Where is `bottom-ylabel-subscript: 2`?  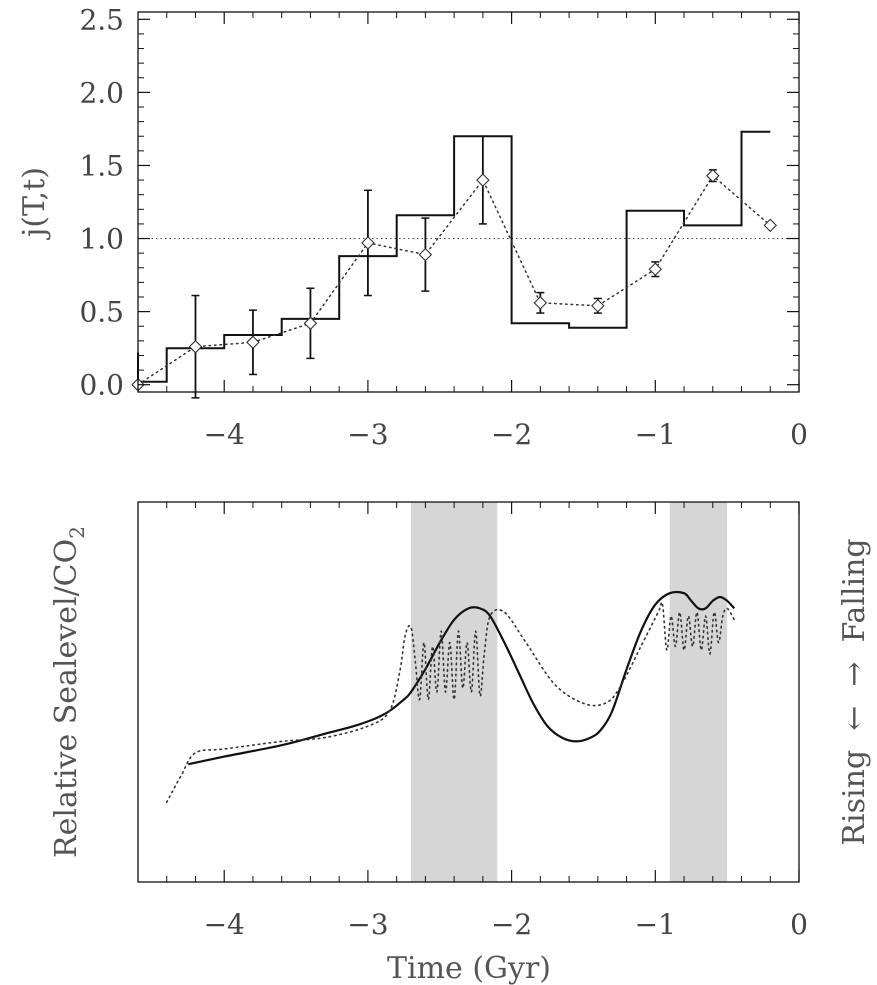
bottom-ylabel-subscript: 2 is located at coordinates (77, 532).